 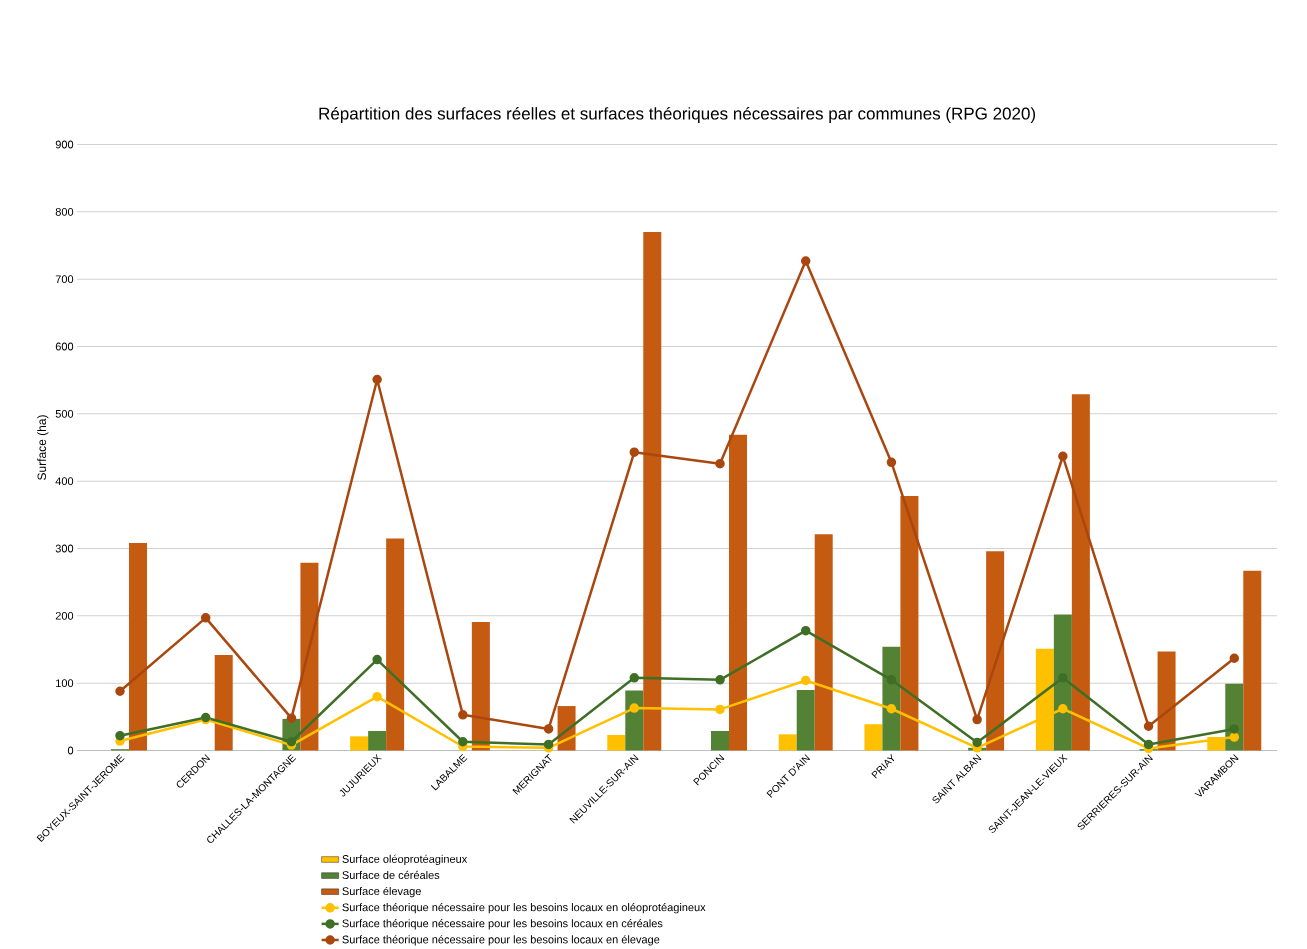 I want to click on y-tick-label: 300, so click(x=64, y=548).